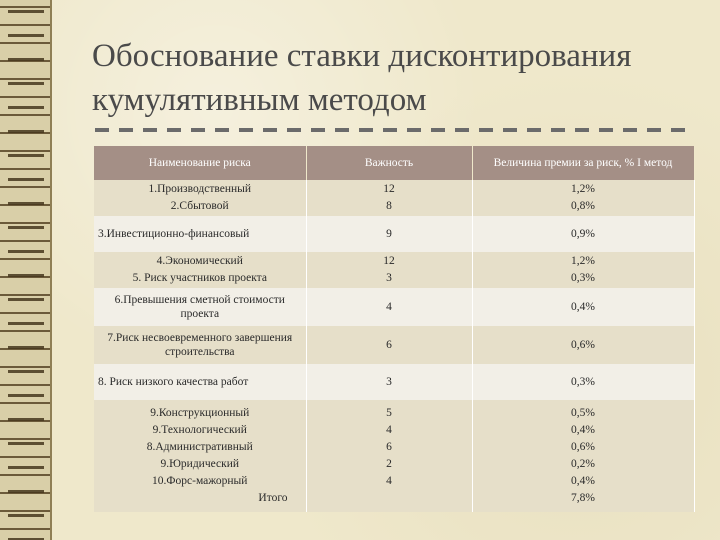 The width and height of the screenshot is (720, 540). Describe the element at coordinates (389, 278) in the screenshot. I see `importance-value: 3` at that location.